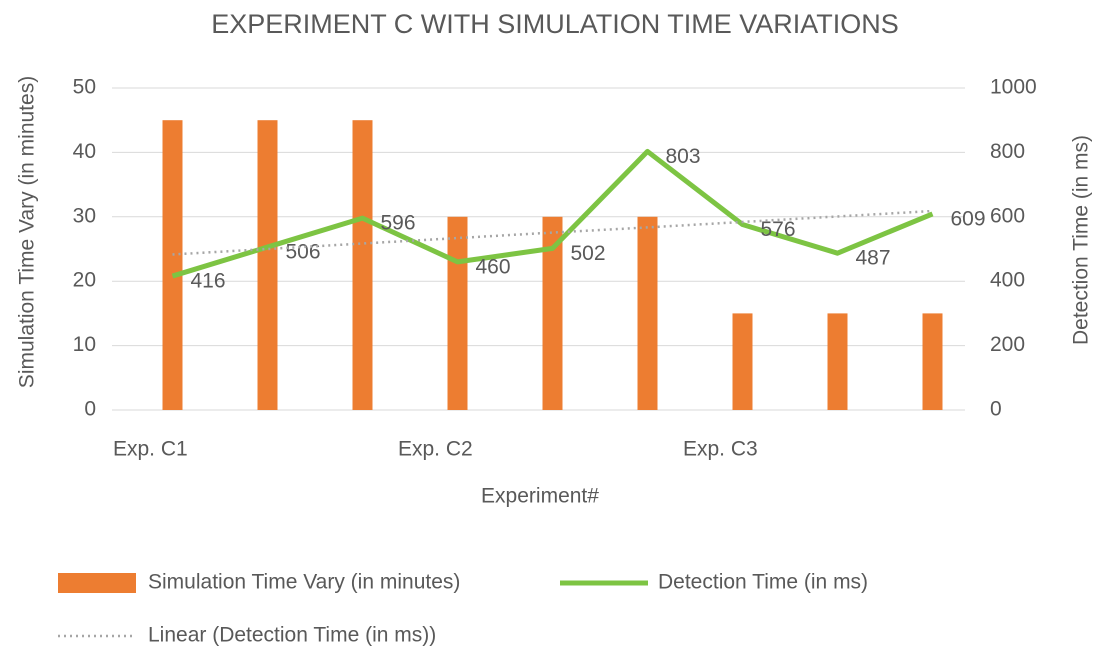  What do you see at coordinates (84, 151) in the screenshot?
I see `y-tick-label: 40` at bounding box center [84, 151].